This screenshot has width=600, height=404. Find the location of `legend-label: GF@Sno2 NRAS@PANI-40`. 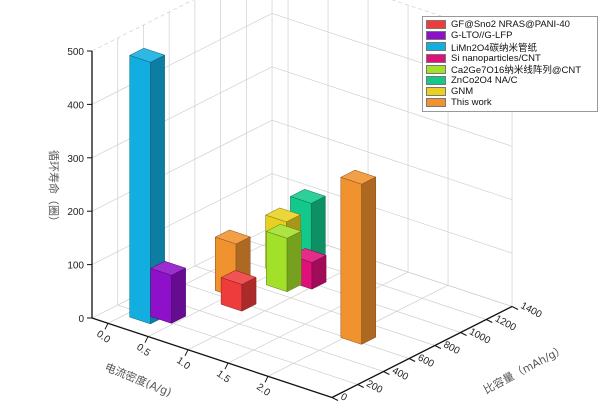

legend-label: GF@Sno2 NRAS@PANI-40 is located at coordinates (510, 25).